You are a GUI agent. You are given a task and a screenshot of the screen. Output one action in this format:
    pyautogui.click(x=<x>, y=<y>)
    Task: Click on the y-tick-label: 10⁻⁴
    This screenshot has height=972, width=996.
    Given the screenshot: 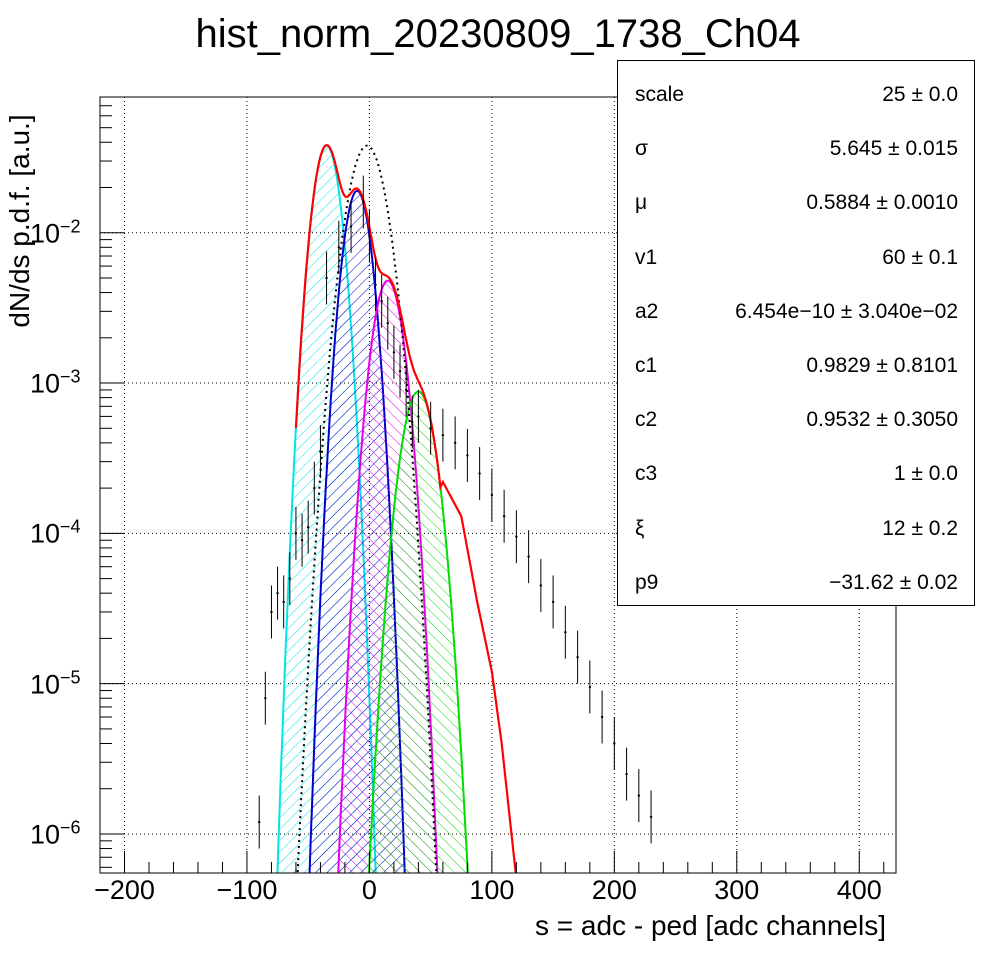 What is the action you would take?
    pyautogui.click(x=55, y=532)
    